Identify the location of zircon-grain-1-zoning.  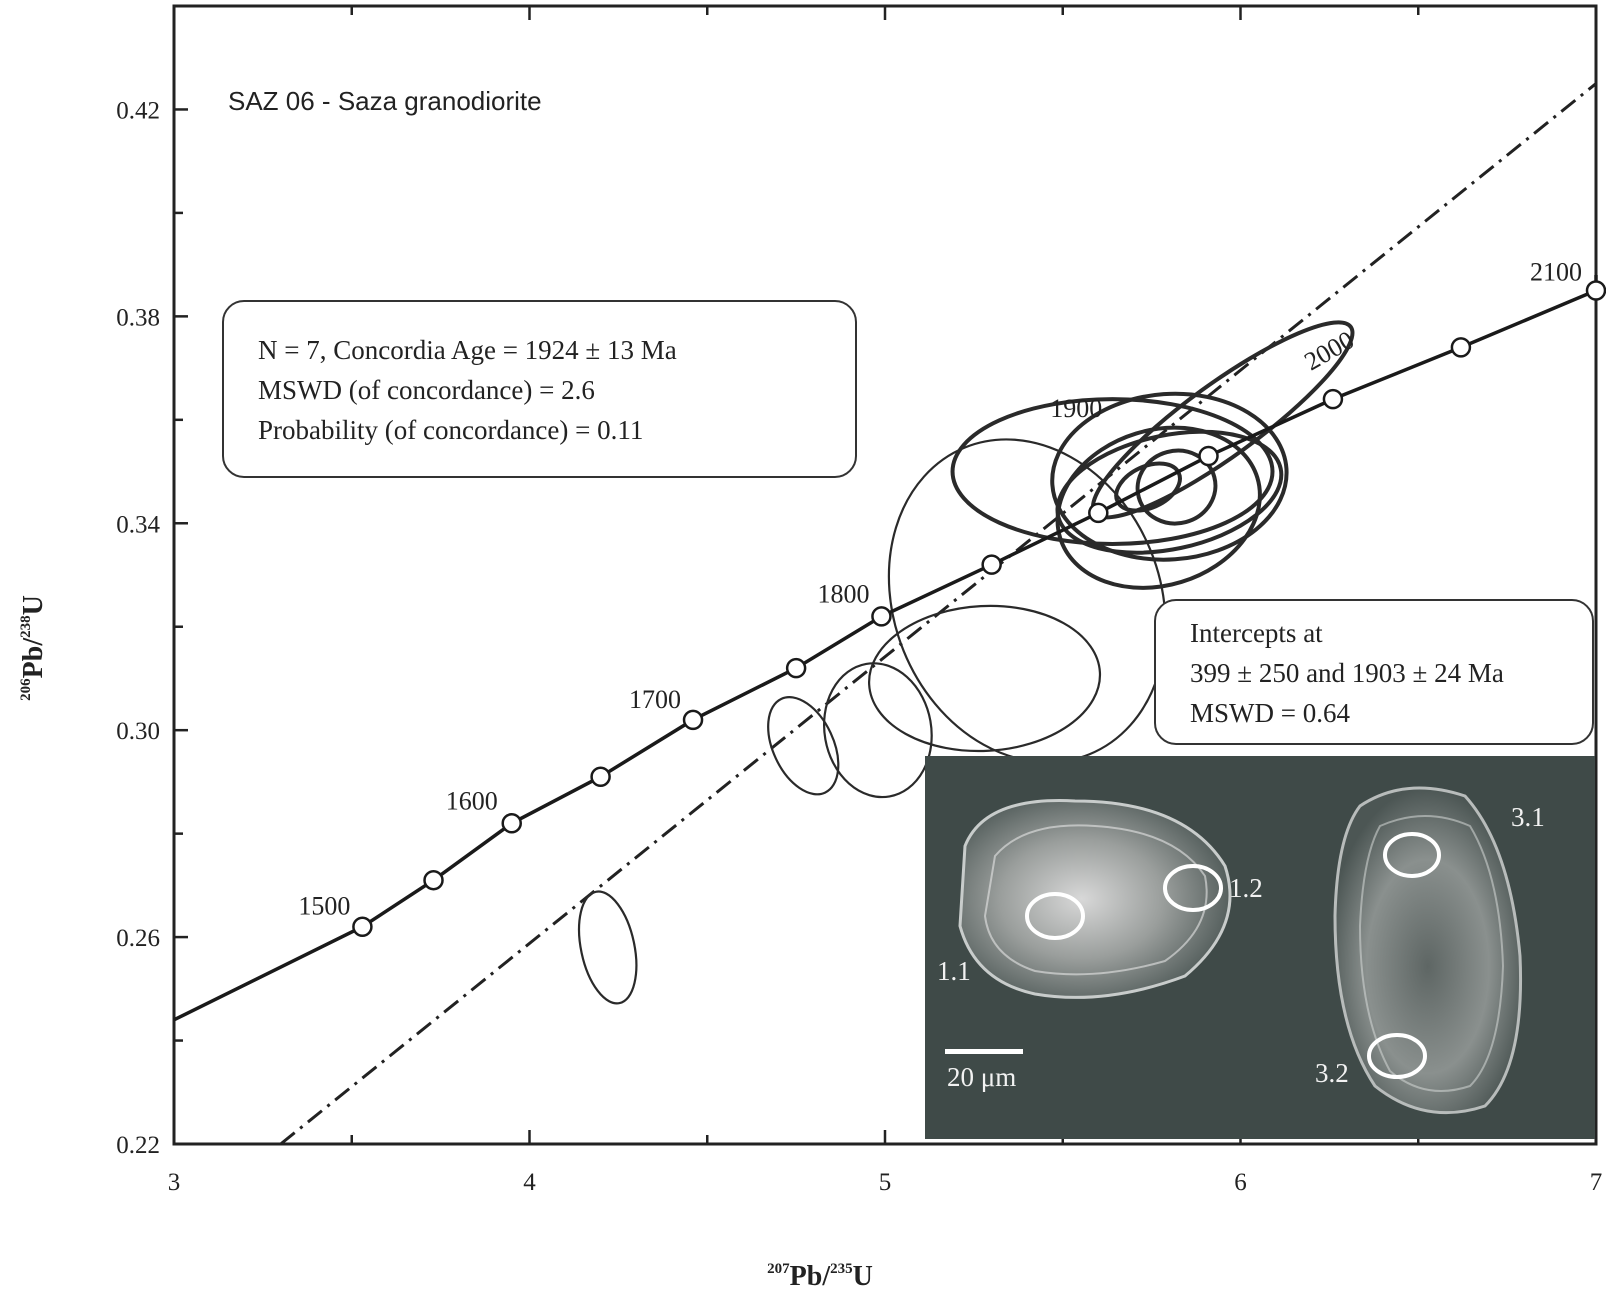
(1095, 900).